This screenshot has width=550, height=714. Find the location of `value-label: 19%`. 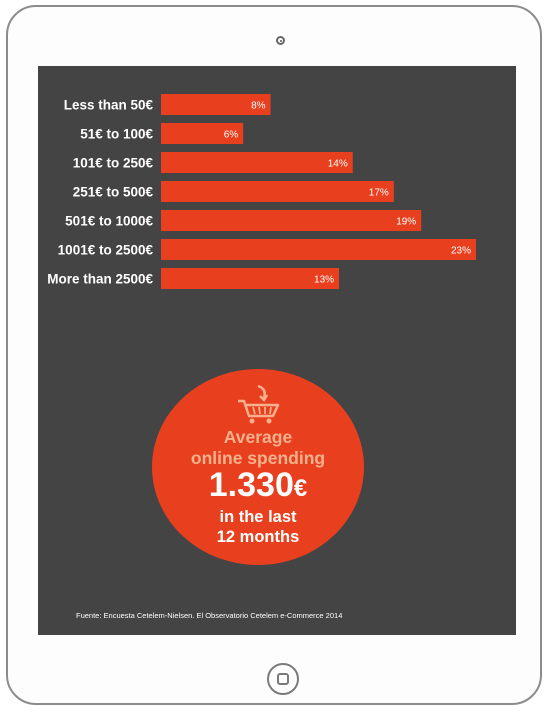

value-label: 19% is located at coordinates (406, 222).